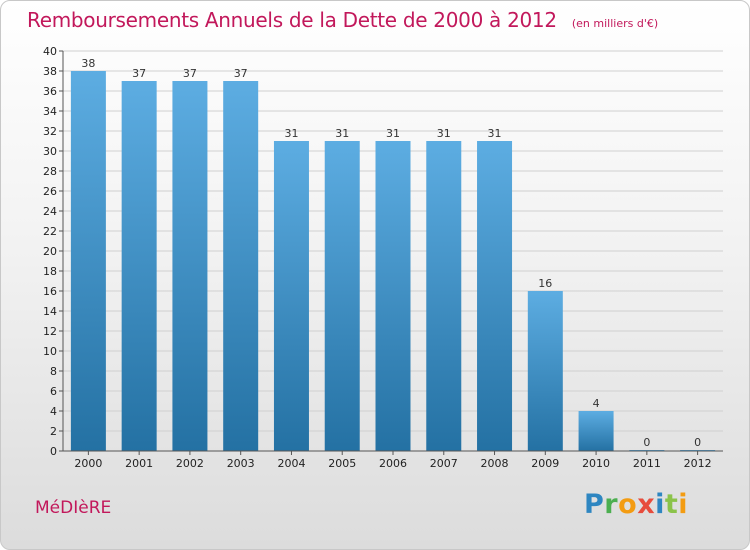 The image size is (750, 550). What do you see at coordinates (53, 411) in the screenshot?
I see `y-tick-label: 4` at bounding box center [53, 411].